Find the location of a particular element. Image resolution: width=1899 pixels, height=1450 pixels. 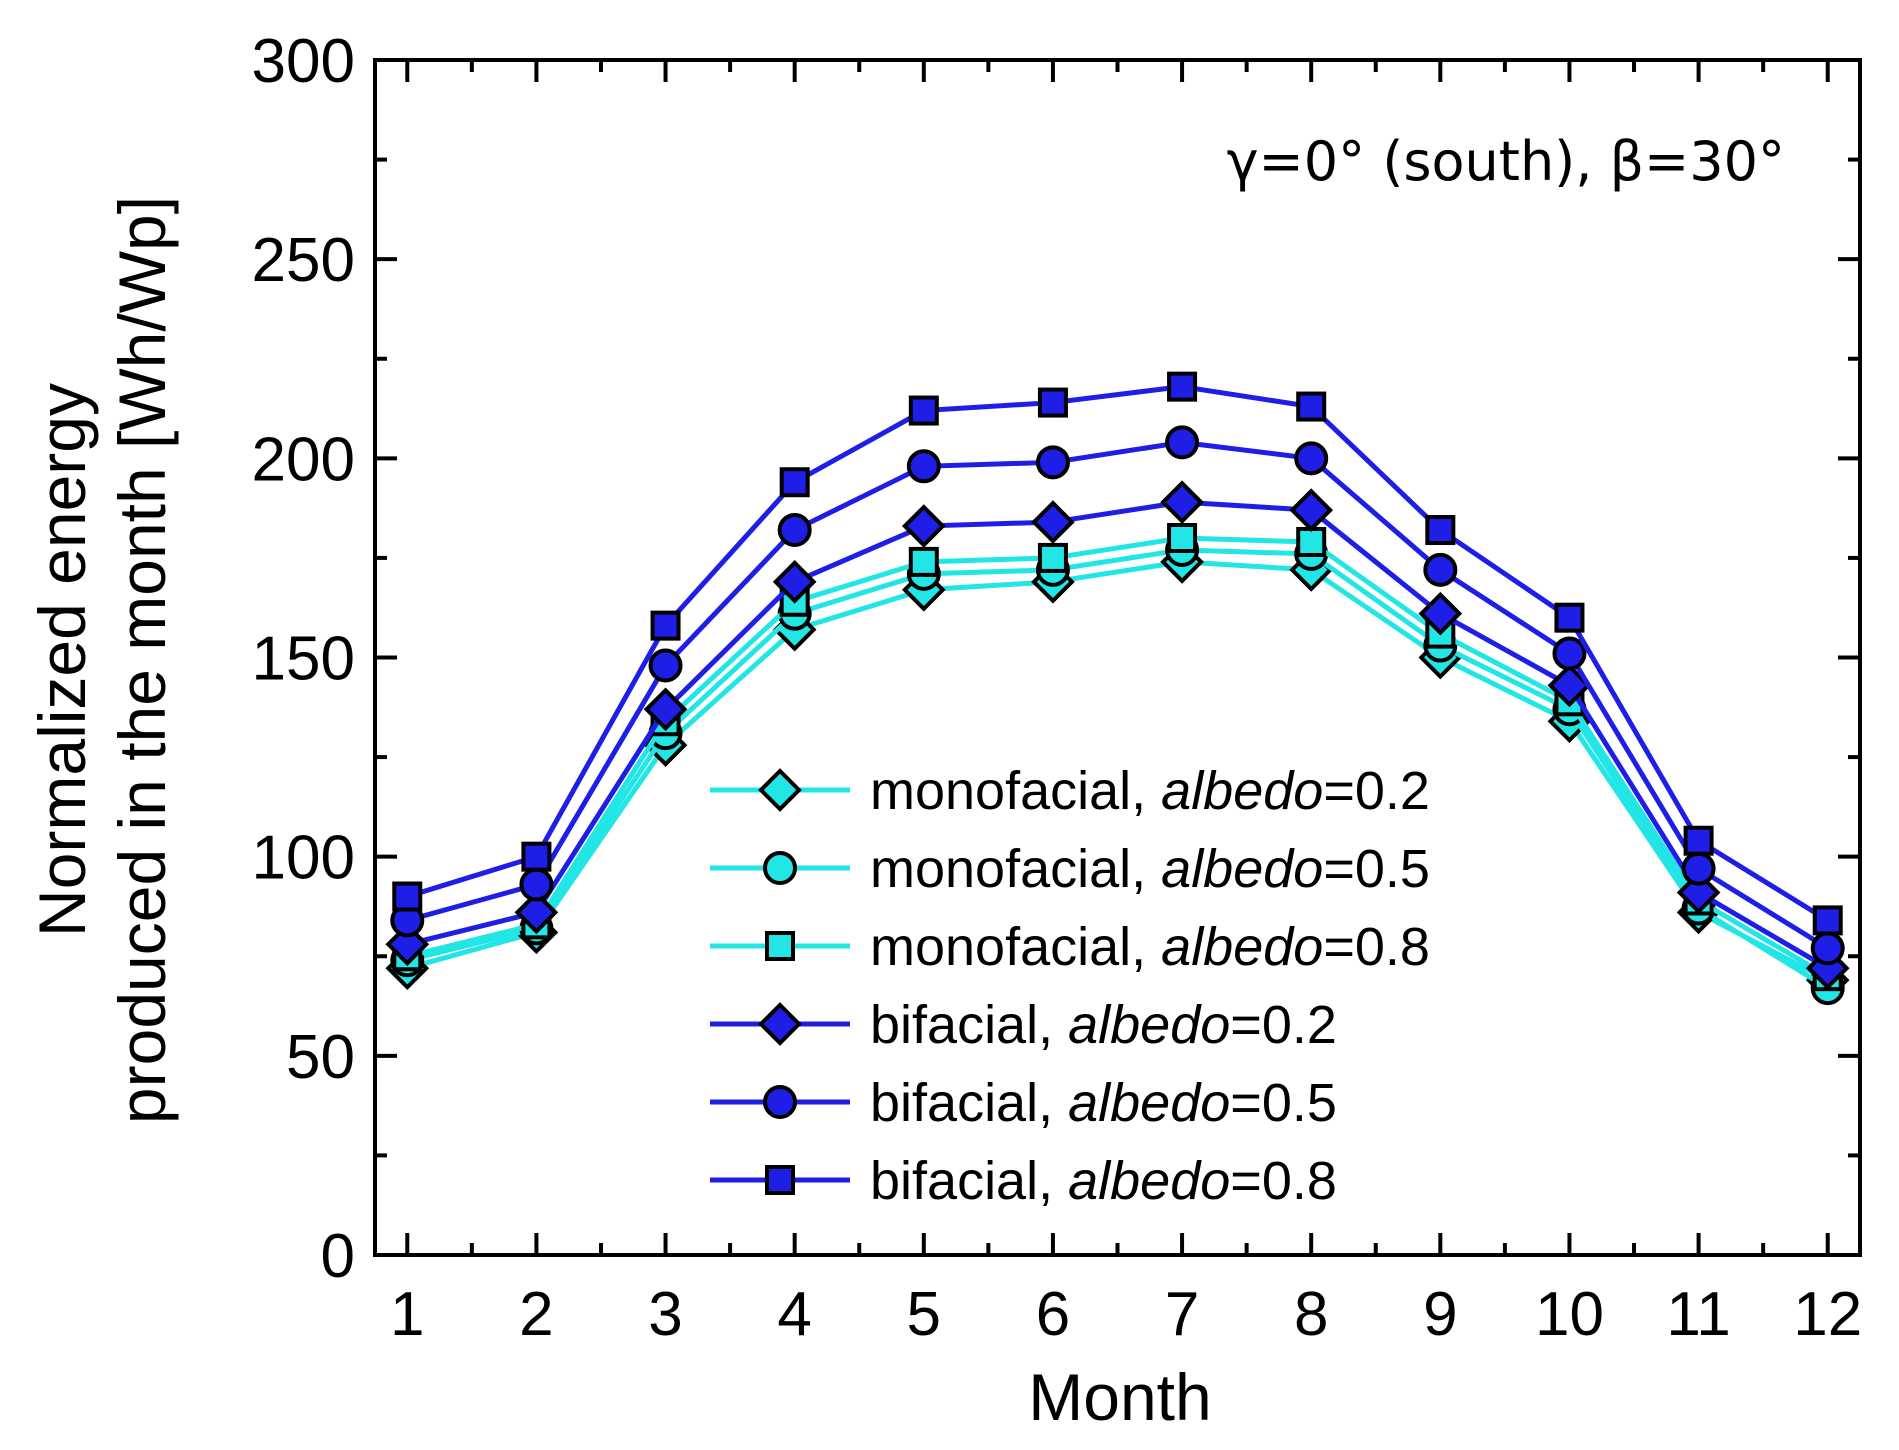

x-tick-label: 7 is located at coordinates (1182, 1314).